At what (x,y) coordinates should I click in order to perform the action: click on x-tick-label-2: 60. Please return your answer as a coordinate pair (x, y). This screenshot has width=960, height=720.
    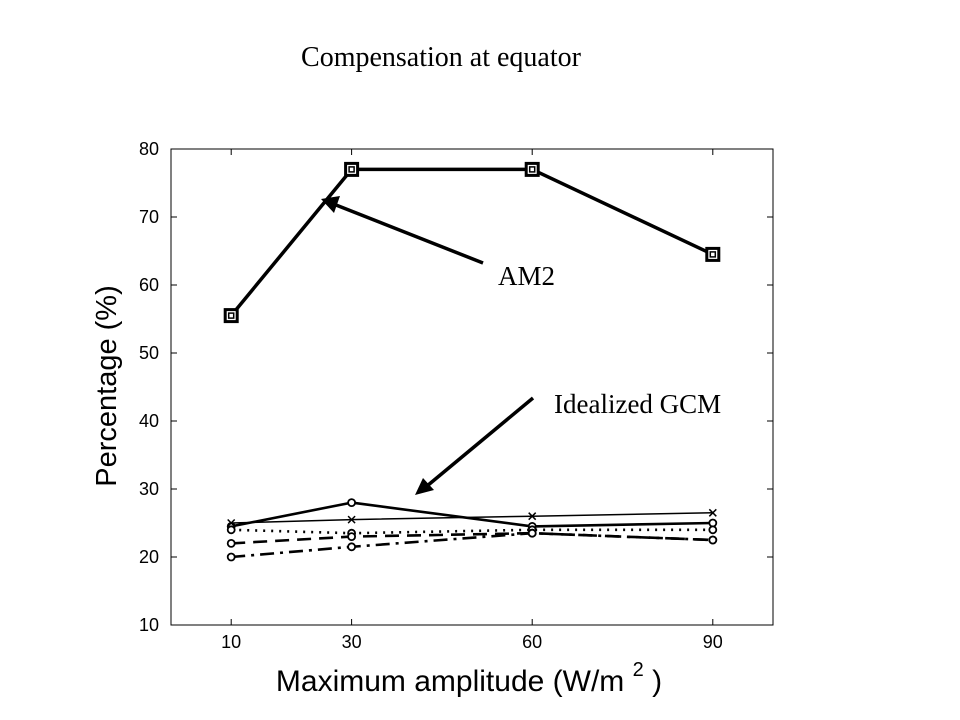
    Looking at the image, I should click on (532, 642).